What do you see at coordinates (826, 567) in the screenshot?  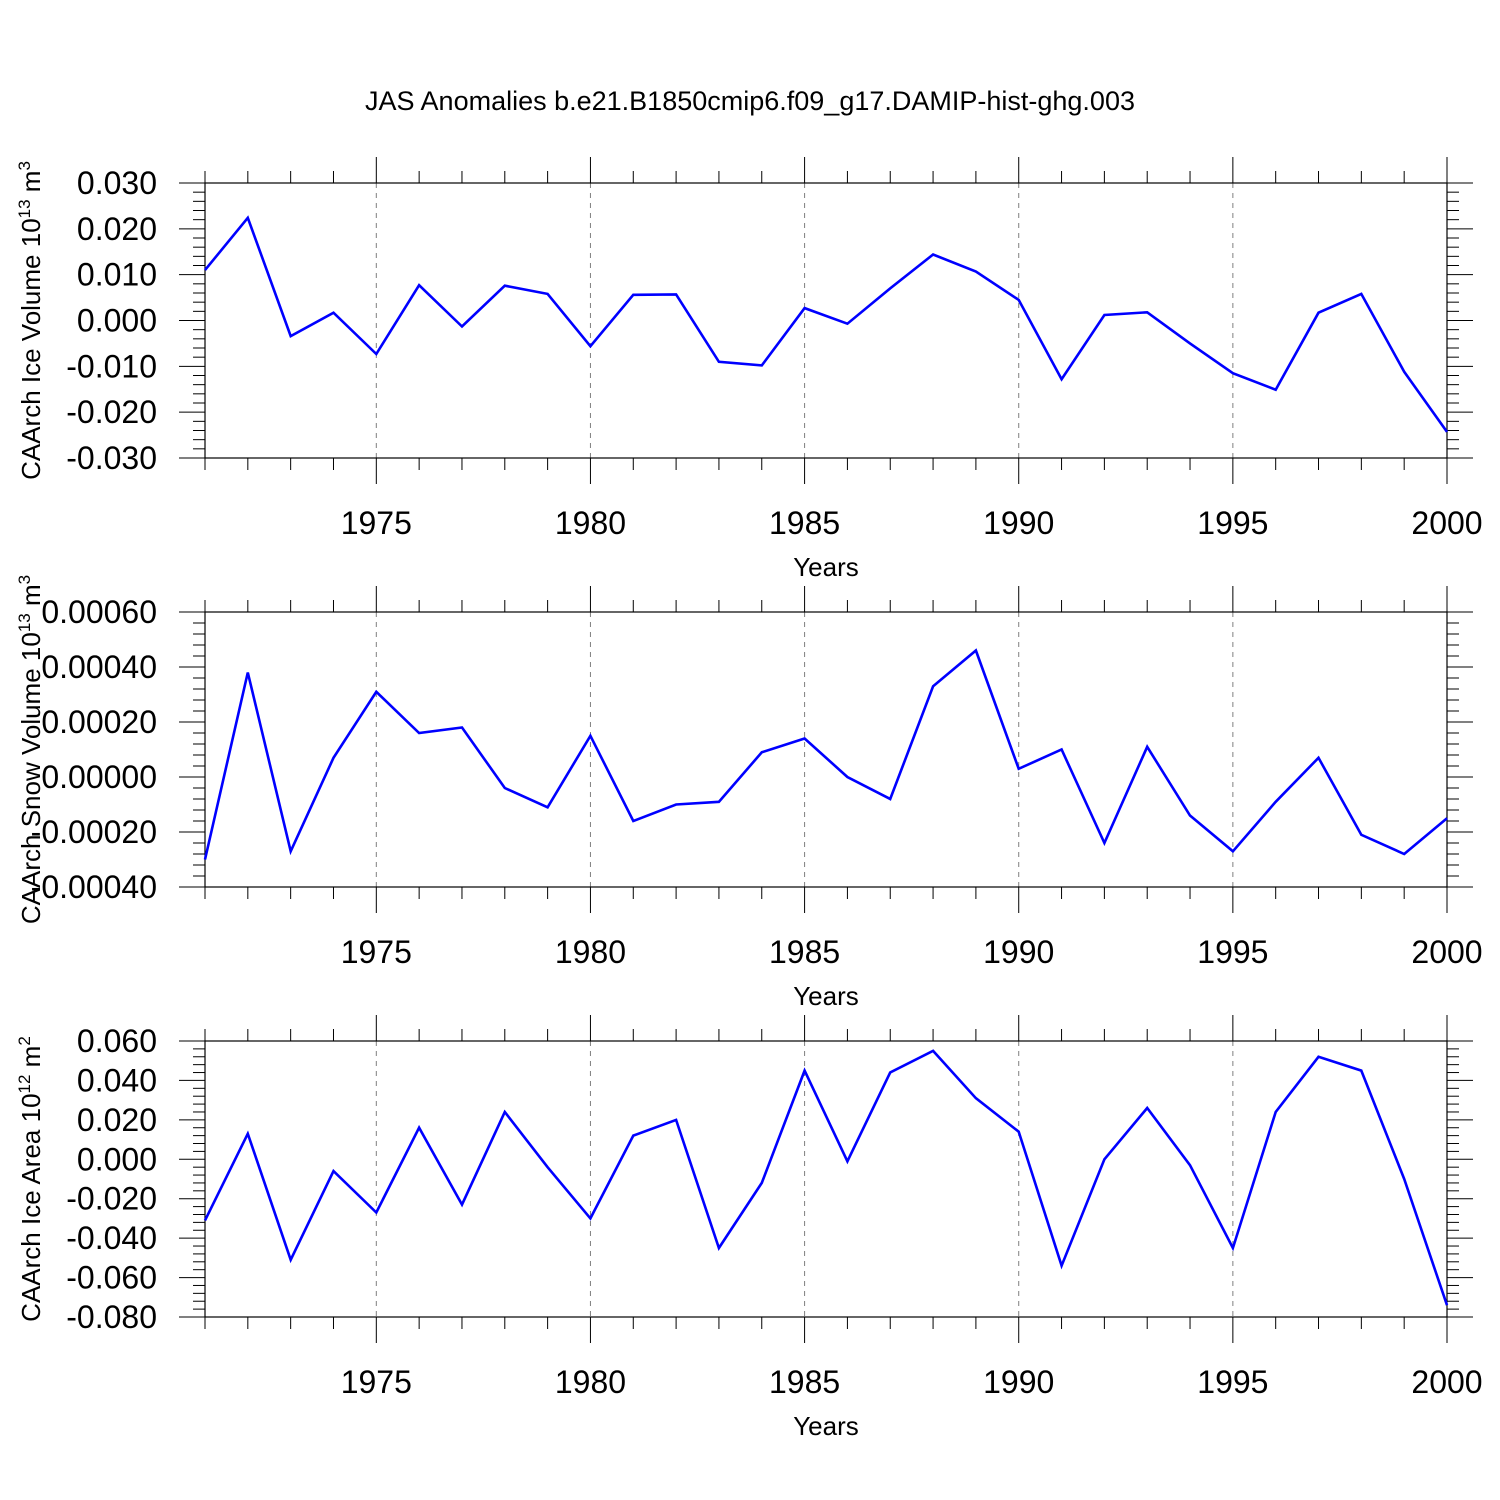 I see `p1-x-axis-label: Years` at bounding box center [826, 567].